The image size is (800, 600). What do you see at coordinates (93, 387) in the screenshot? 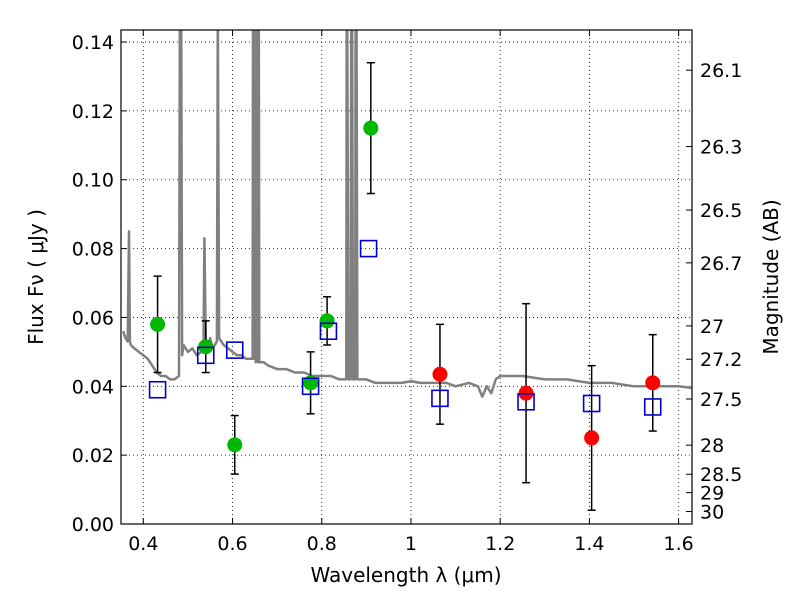
I see `y-tick-label: 0.04` at bounding box center [93, 387].